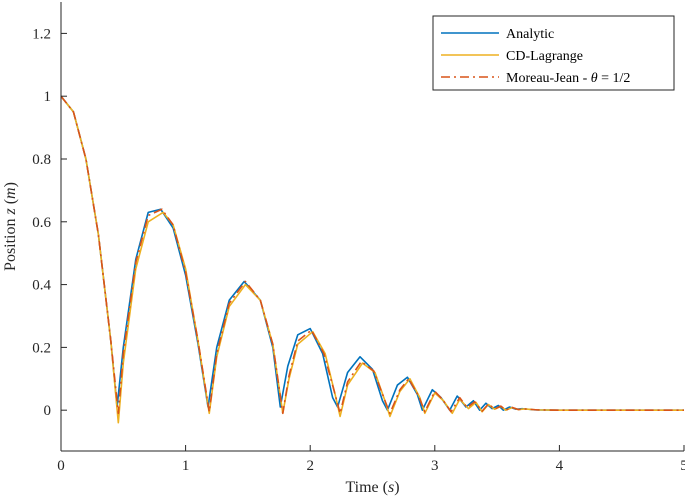  What do you see at coordinates (310, 466) in the screenshot?
I see `xtick-label-2: 2` at bounding box center [310, 466].